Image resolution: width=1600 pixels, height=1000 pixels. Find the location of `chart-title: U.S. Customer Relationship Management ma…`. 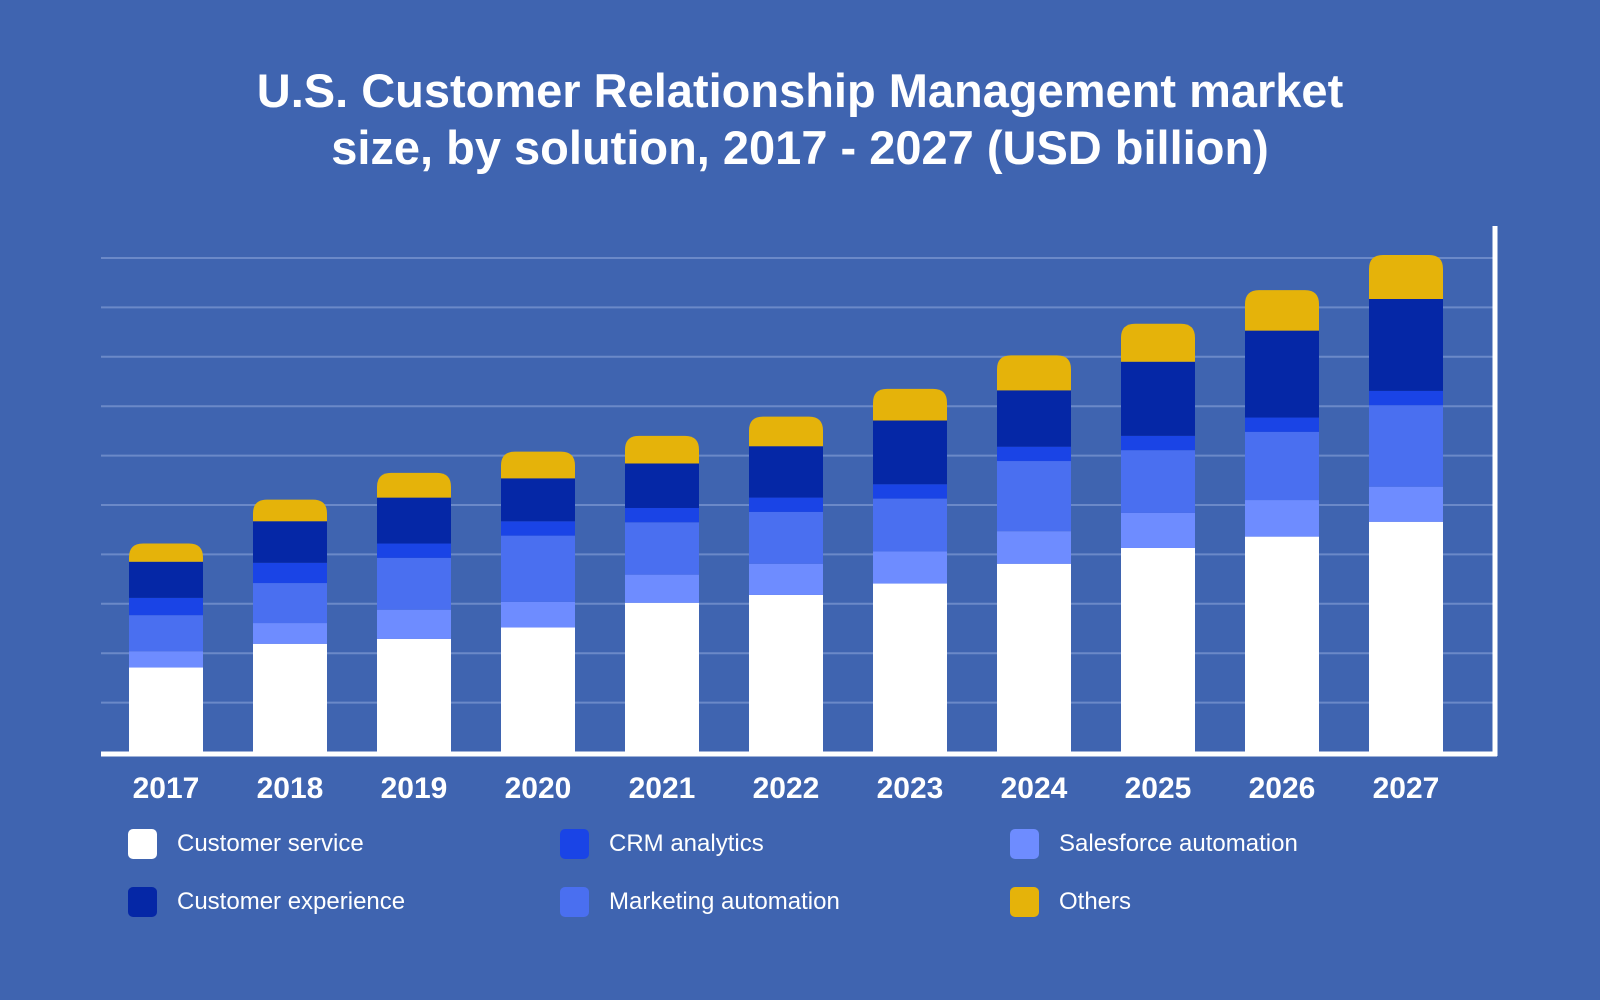

chart-title: U.S. Customer Relationship Management ma… is located at coordinates (800, 119).